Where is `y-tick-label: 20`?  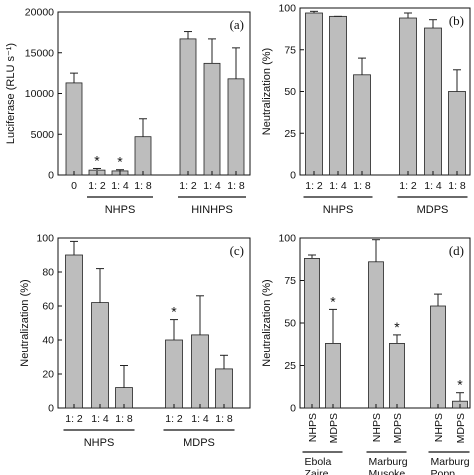 y-tick-label: 20 is located at coordinates (48, 375).